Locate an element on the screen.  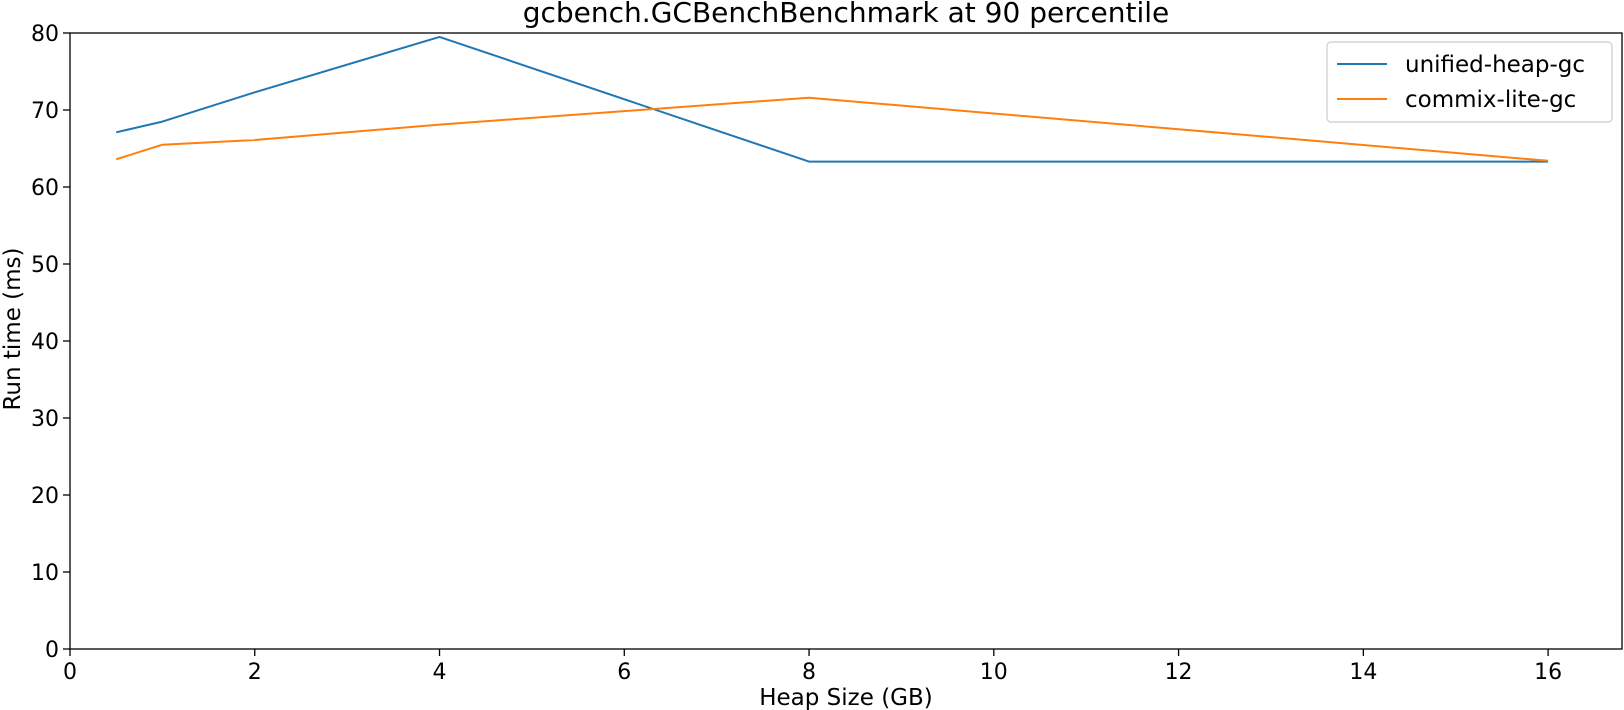
x-tick-label: 2 is located at coordinates (255, 672).